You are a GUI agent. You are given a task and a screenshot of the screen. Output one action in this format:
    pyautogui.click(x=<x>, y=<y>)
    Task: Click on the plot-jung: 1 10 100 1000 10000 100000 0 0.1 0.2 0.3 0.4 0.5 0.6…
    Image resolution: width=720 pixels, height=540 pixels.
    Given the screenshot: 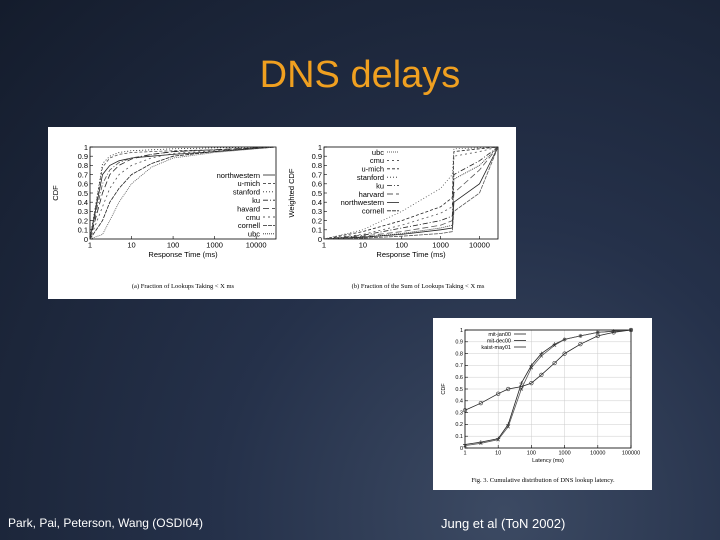 What is the action you would take?
    pyautogui.click(x=540, y=406)
    